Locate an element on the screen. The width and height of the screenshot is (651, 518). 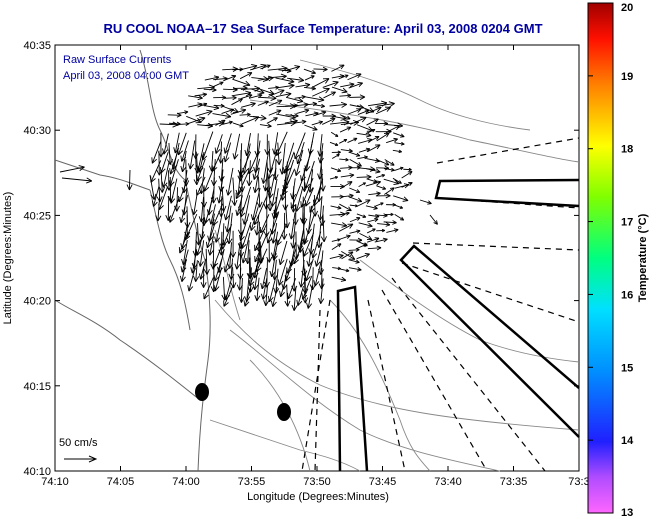
colorbar-tick-label: 18 is located at coordinates (627, 150).